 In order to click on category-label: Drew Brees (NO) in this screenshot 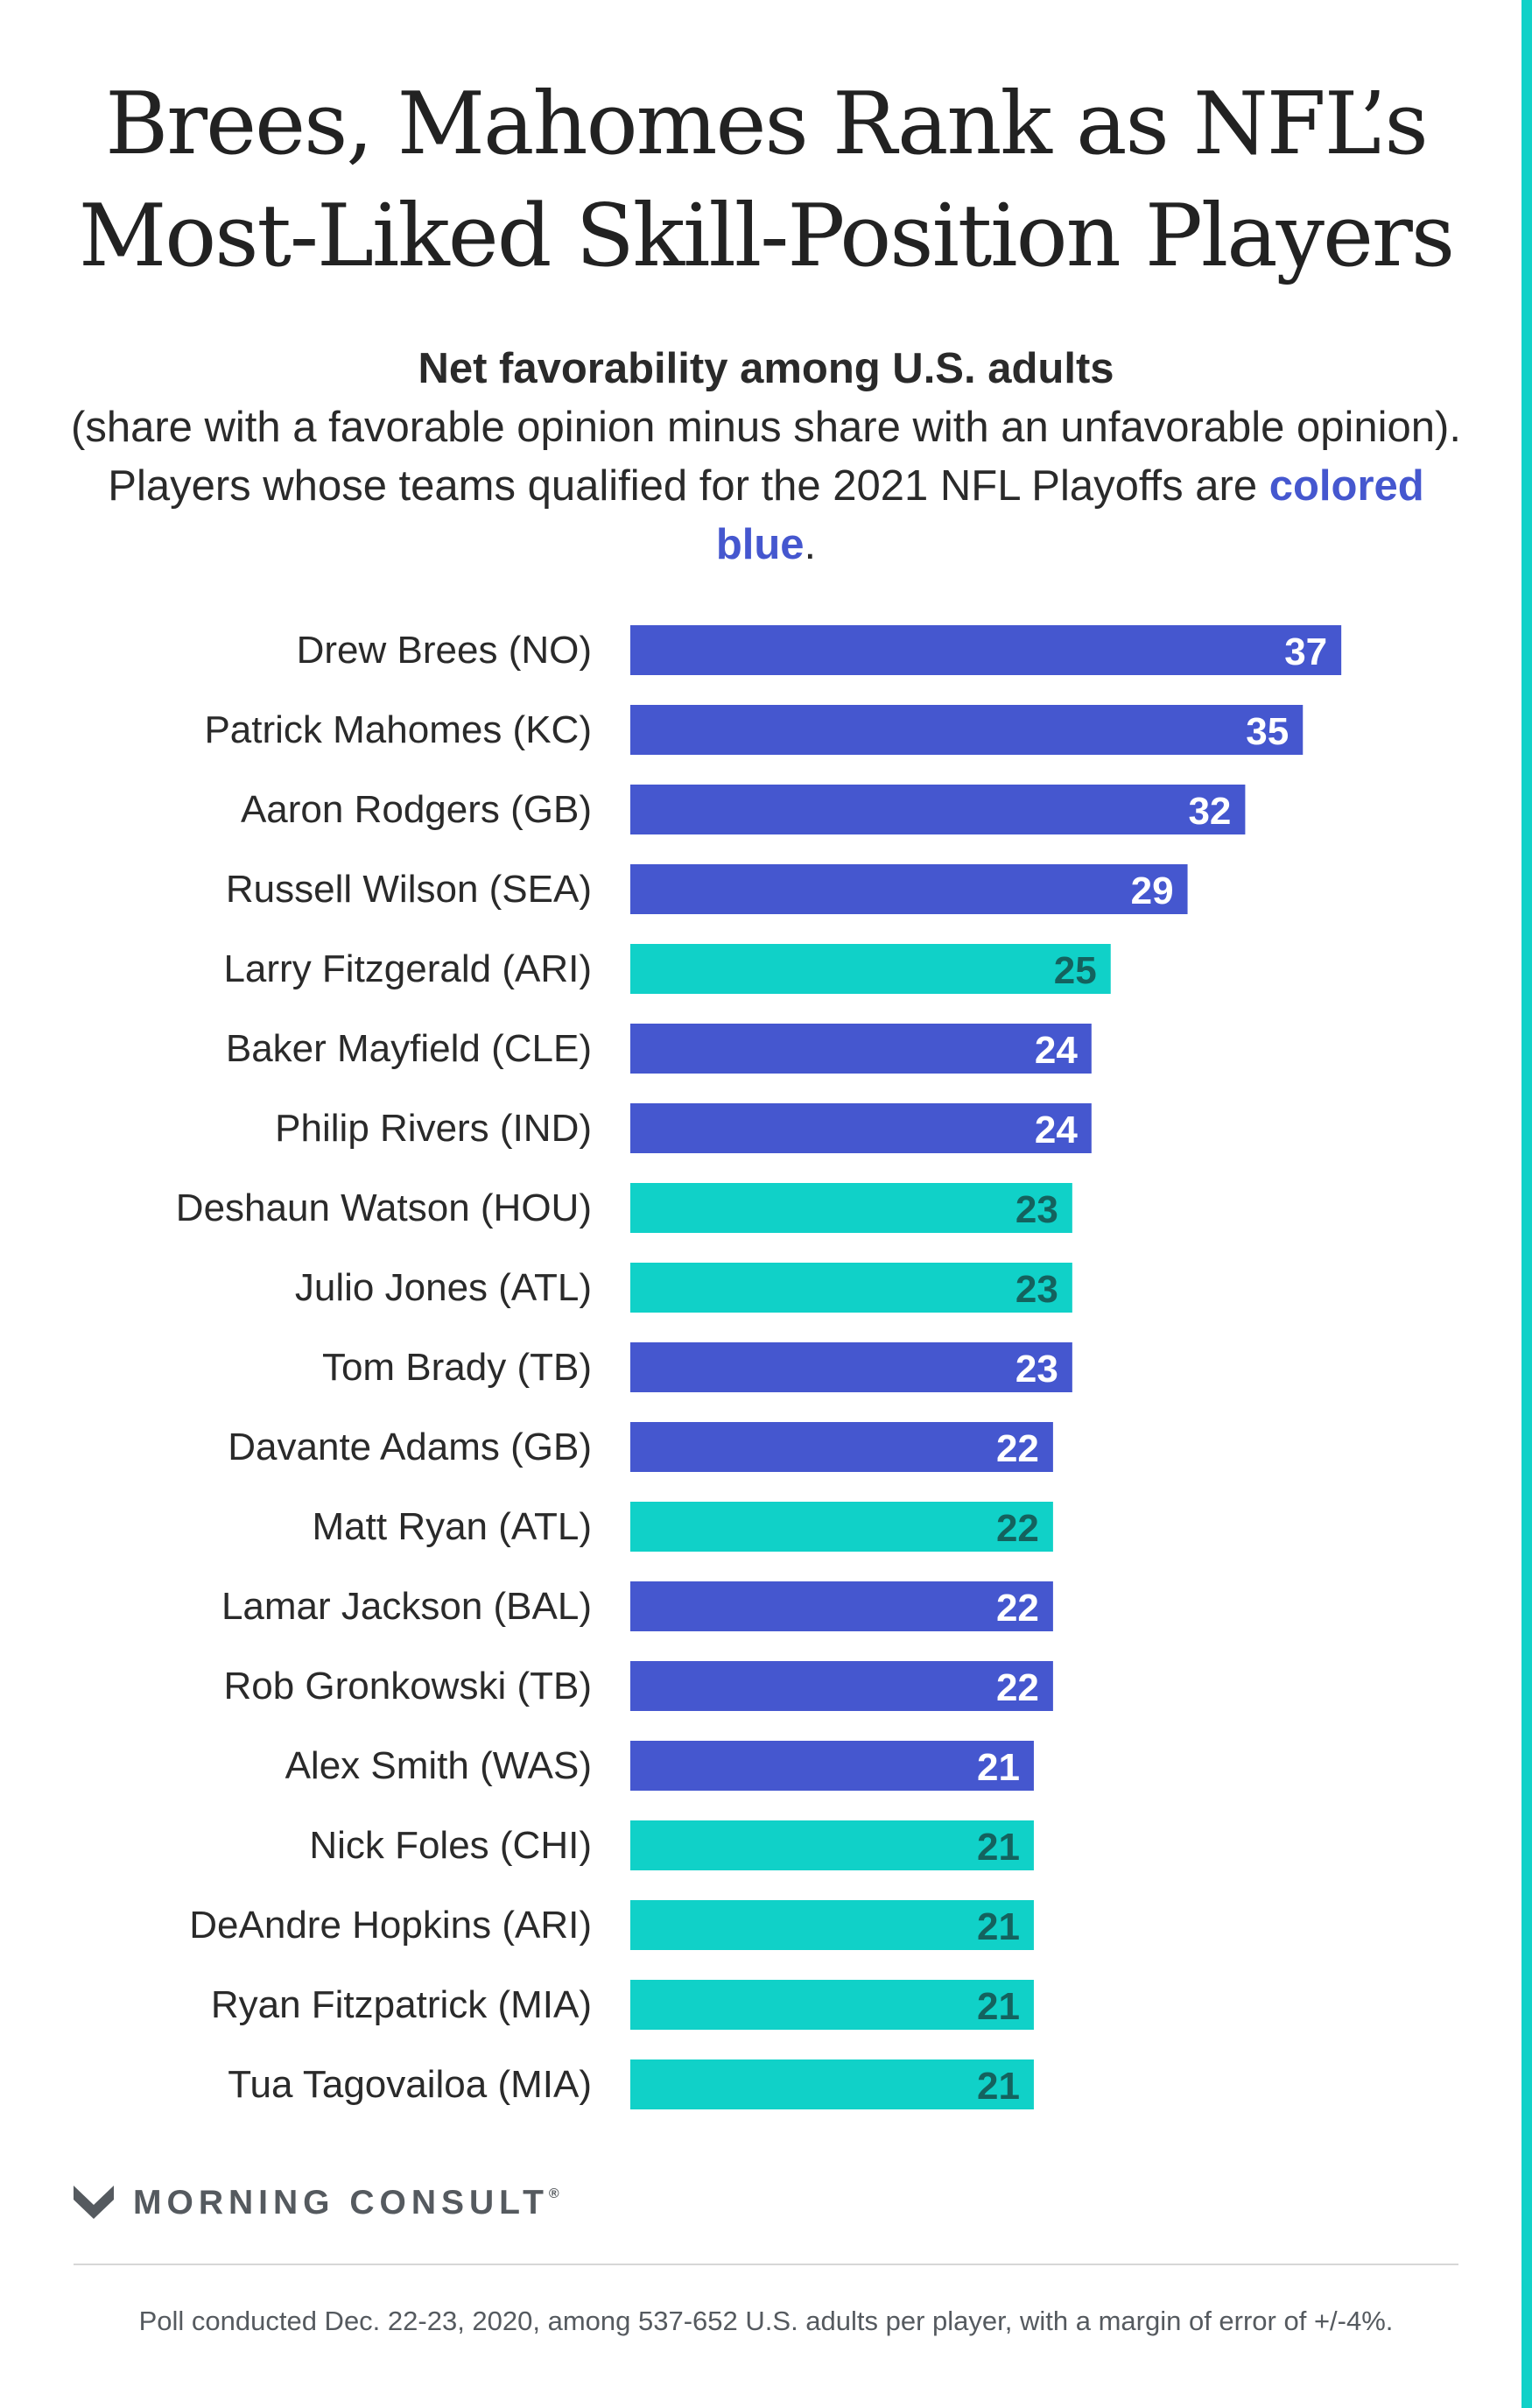, I will do `click(445, 650)`.